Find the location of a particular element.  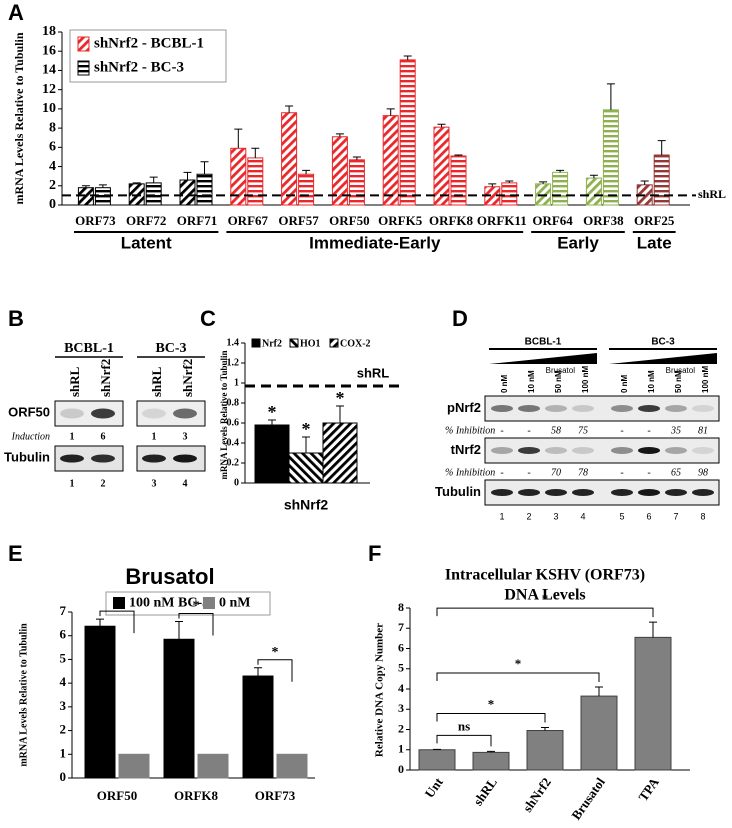

induction-label: Induction is located at coordinates (30, 436).